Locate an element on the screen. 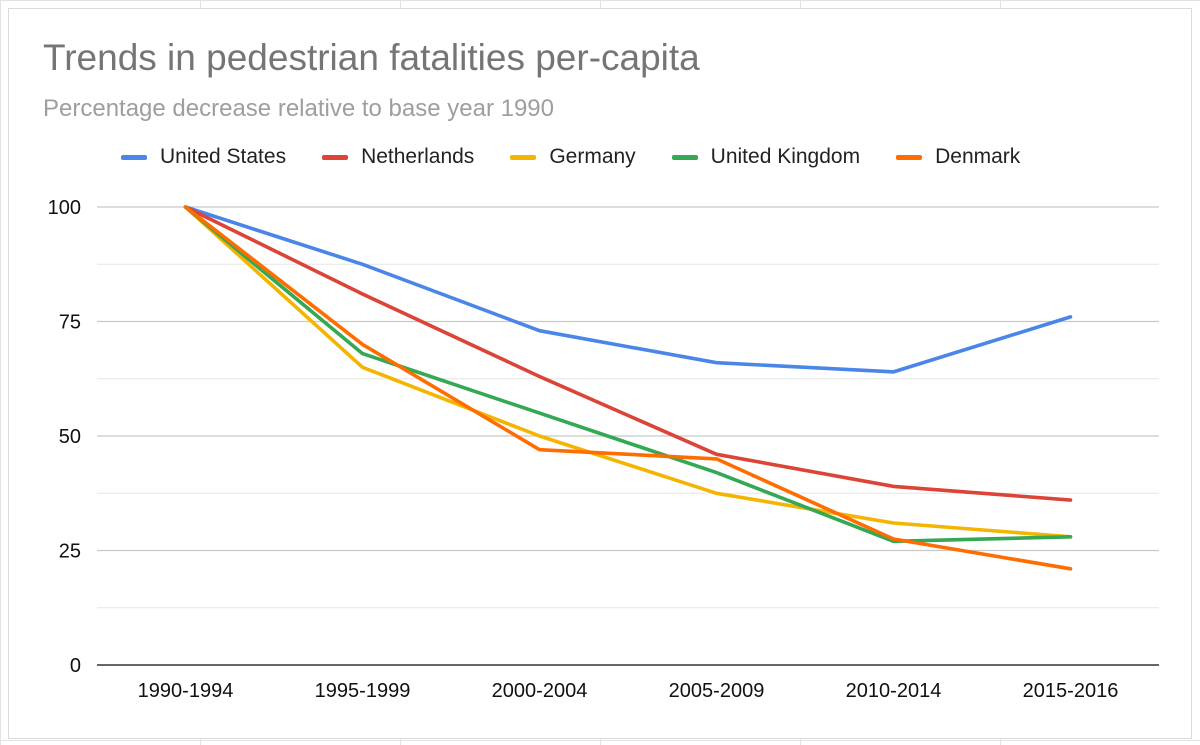  y-tick-label: 0 is located at coordinates (75, 666).